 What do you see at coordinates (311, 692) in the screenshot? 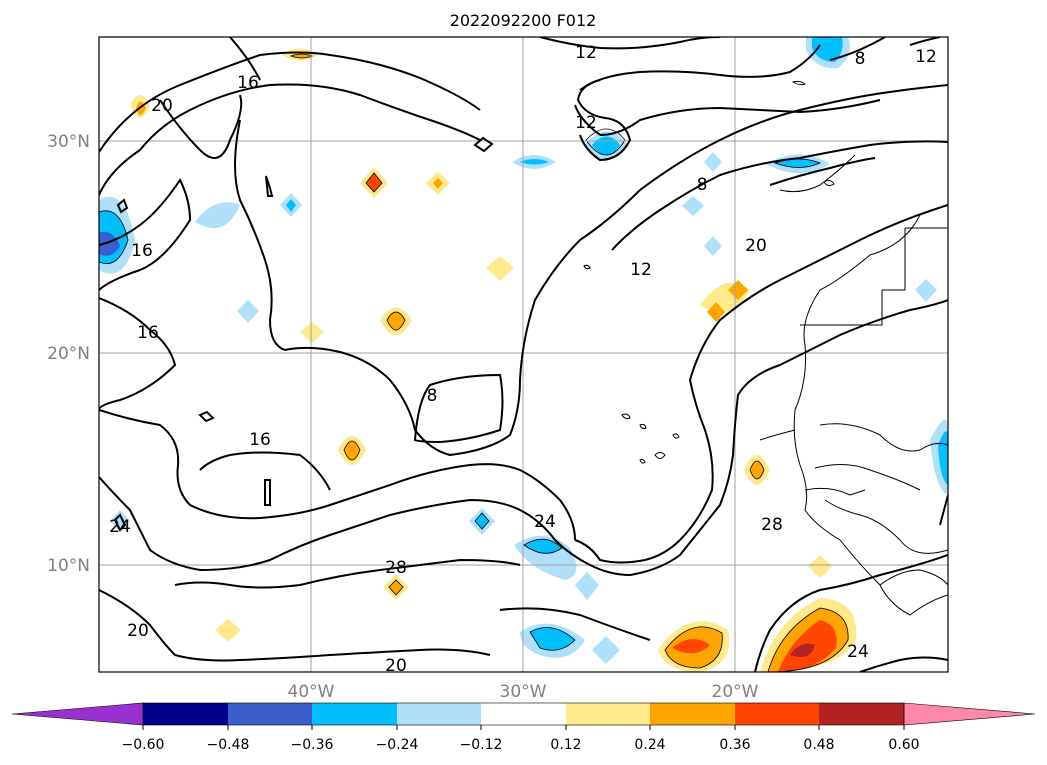
I see `lon-label: 40°W` at bounding box center [311, 692].